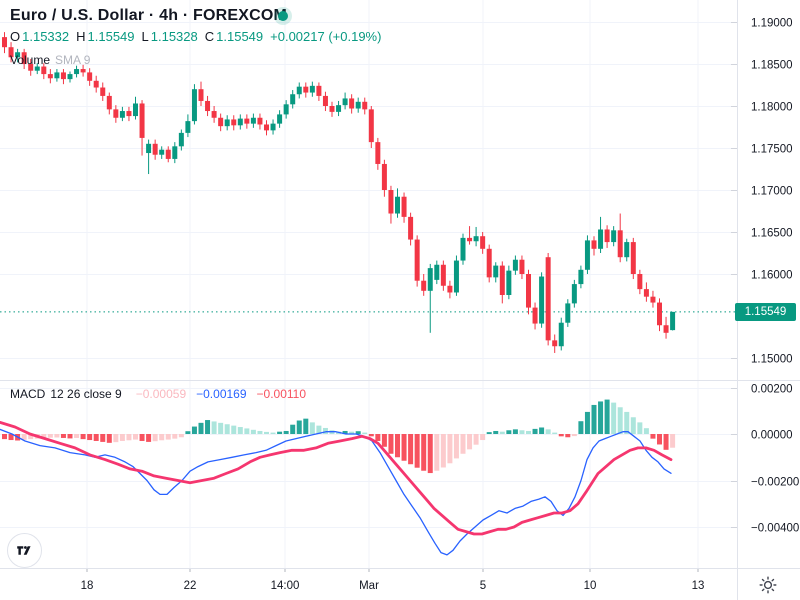 This screenshot has height=600, width=800. Describe the element at coordinates (149, 15) in the screenshot. I see `symbol-title: Euro / U.S. Dollar · 4h · FOREXCOM` at that location.